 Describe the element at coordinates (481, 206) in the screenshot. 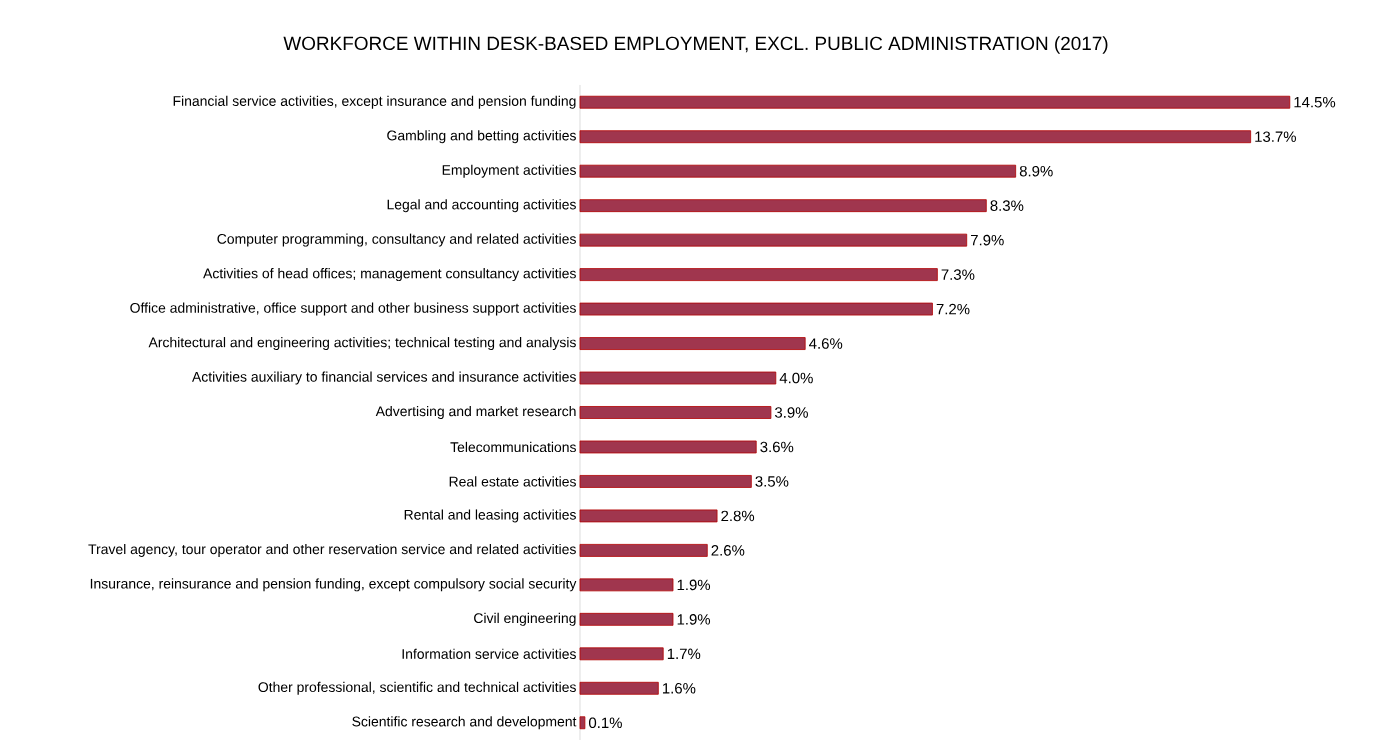

I see `y-tick-label: Legal and accounting activities` at that location.